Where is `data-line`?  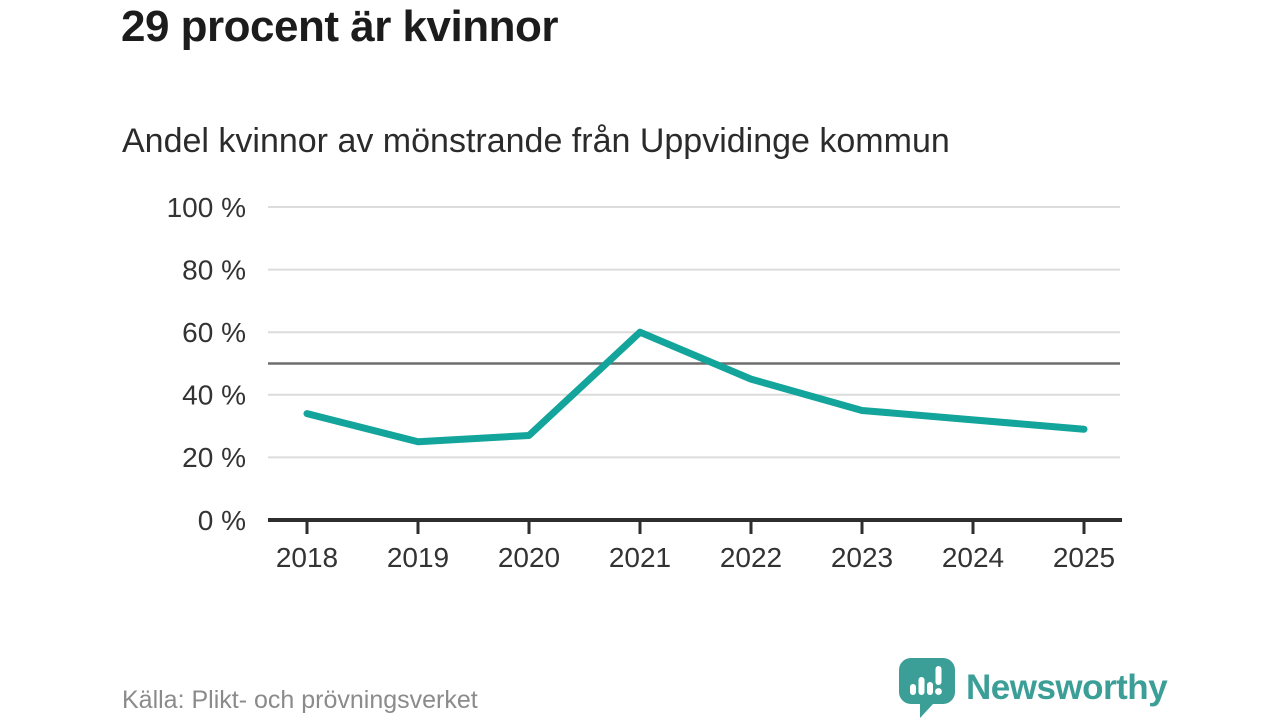 data-line is located at coordinates (695, 387).